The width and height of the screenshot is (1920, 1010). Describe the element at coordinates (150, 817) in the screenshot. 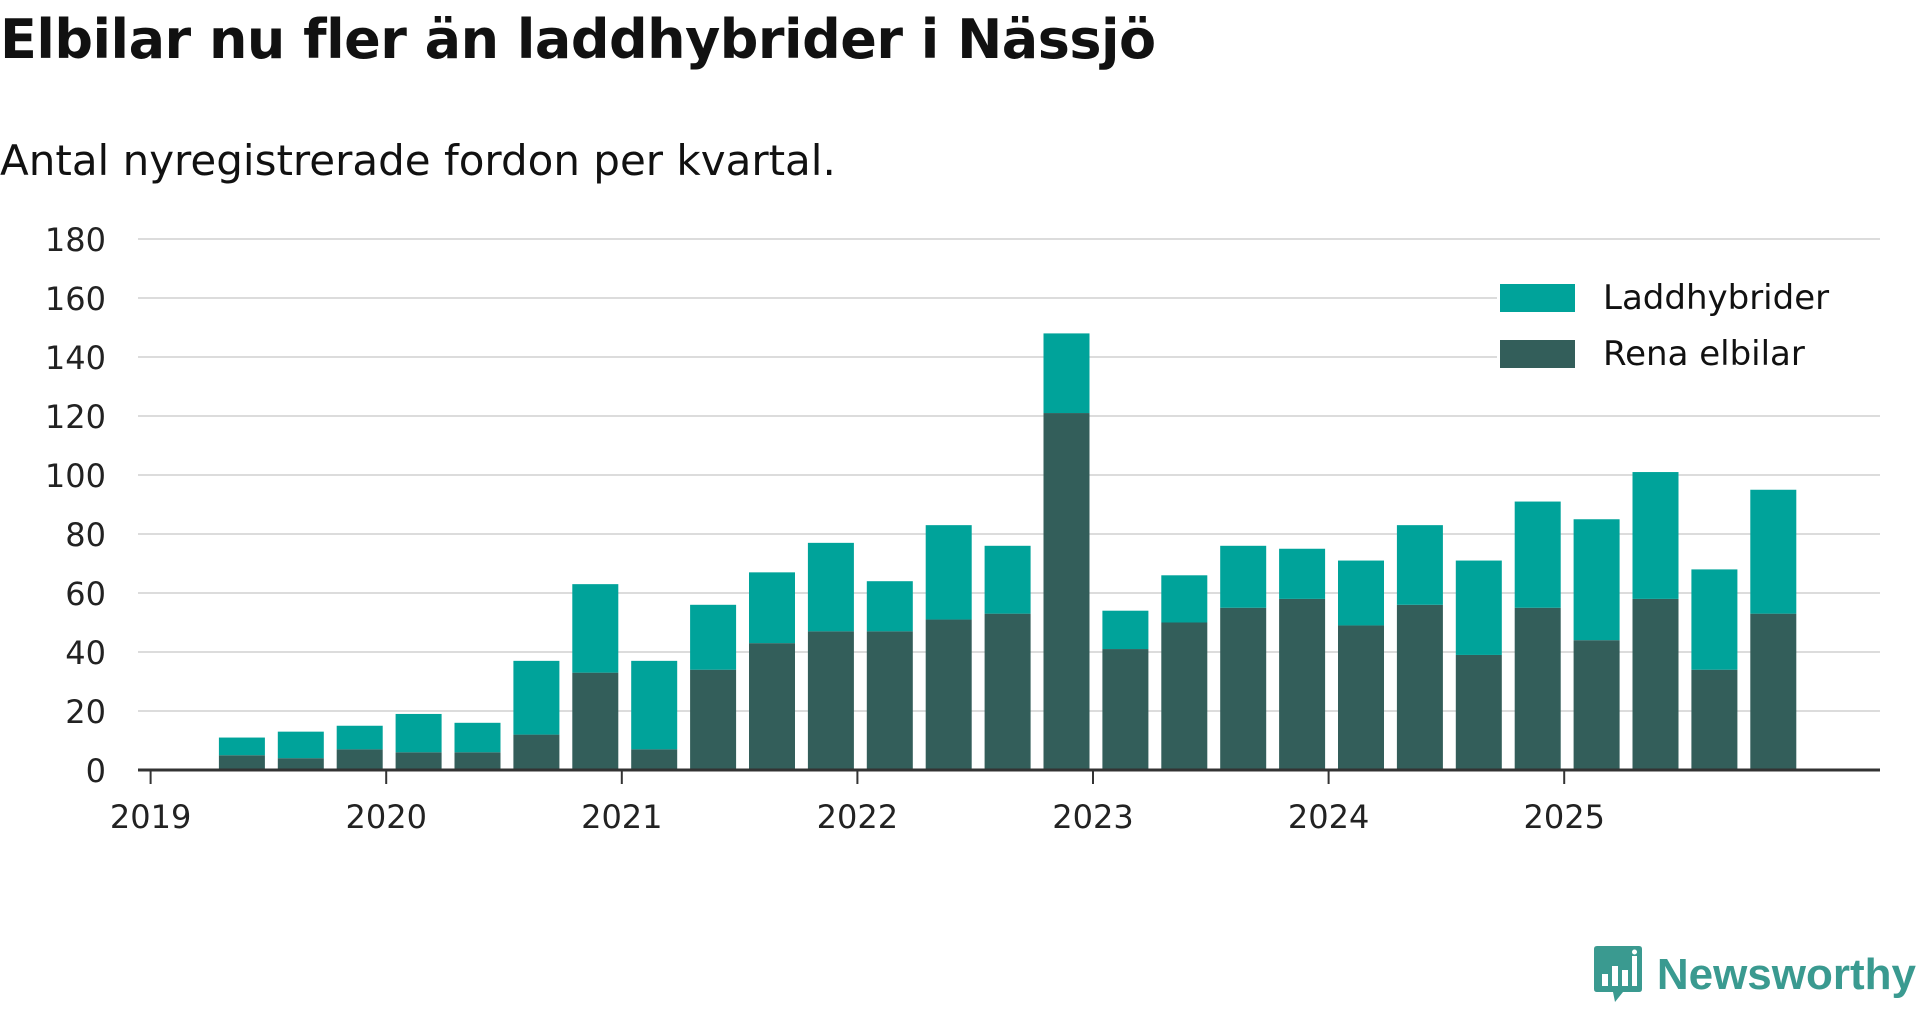

I see `x-tick-label: 2019` at that location.